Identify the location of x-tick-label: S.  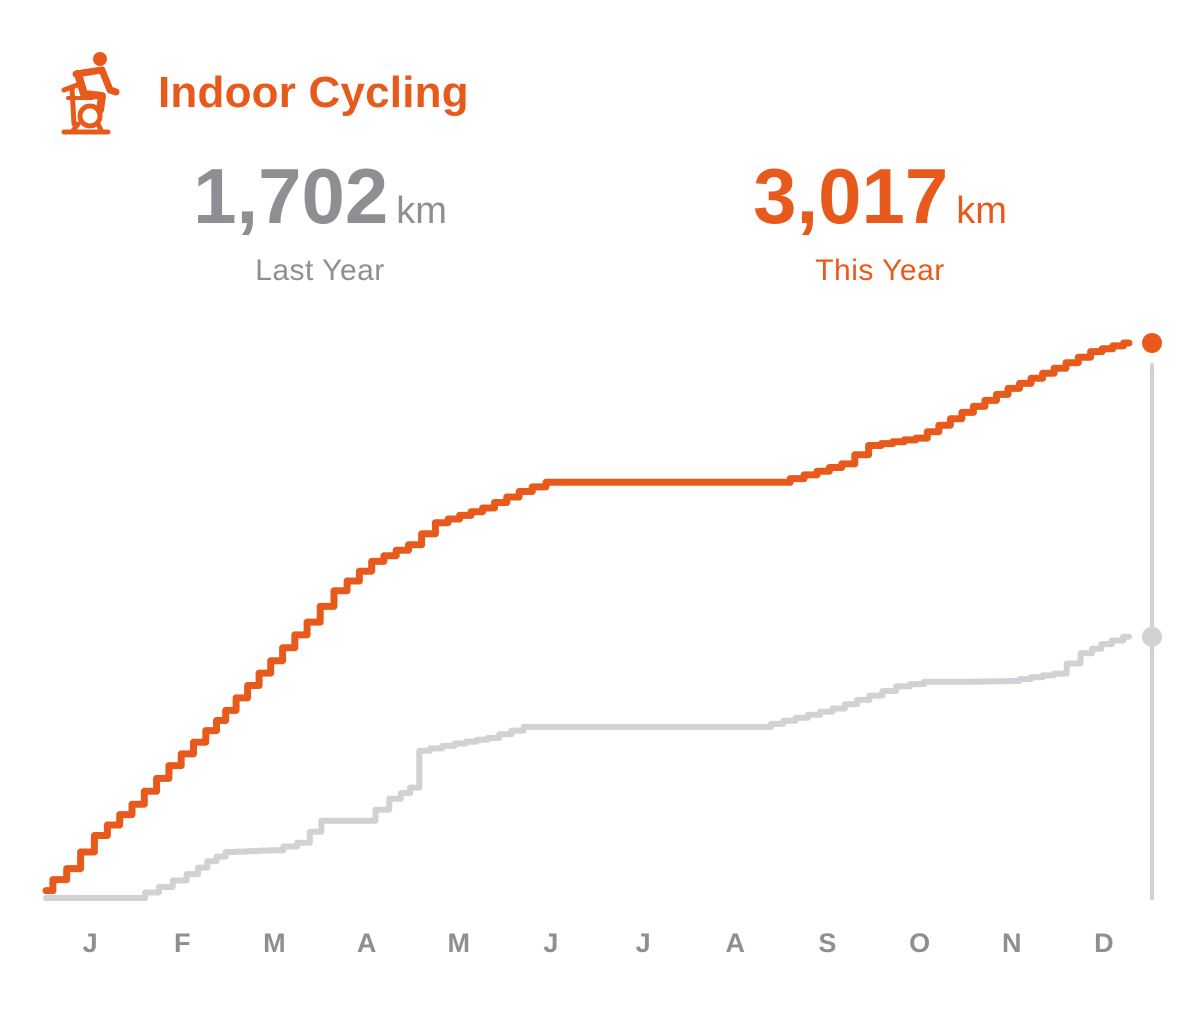
(827, 943).